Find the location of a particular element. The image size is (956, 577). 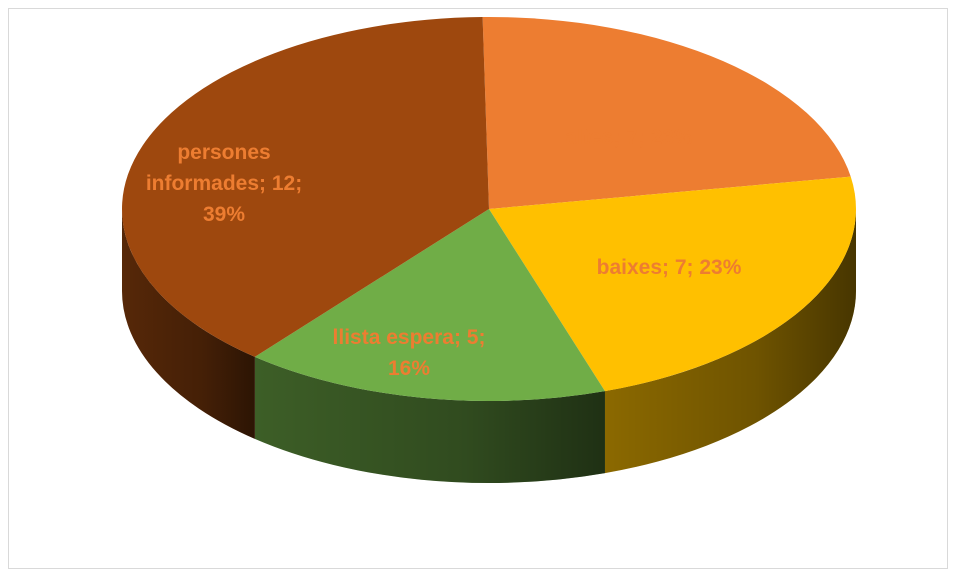

pie-side-shade-llista-espera is located at coordinates (429, 419).